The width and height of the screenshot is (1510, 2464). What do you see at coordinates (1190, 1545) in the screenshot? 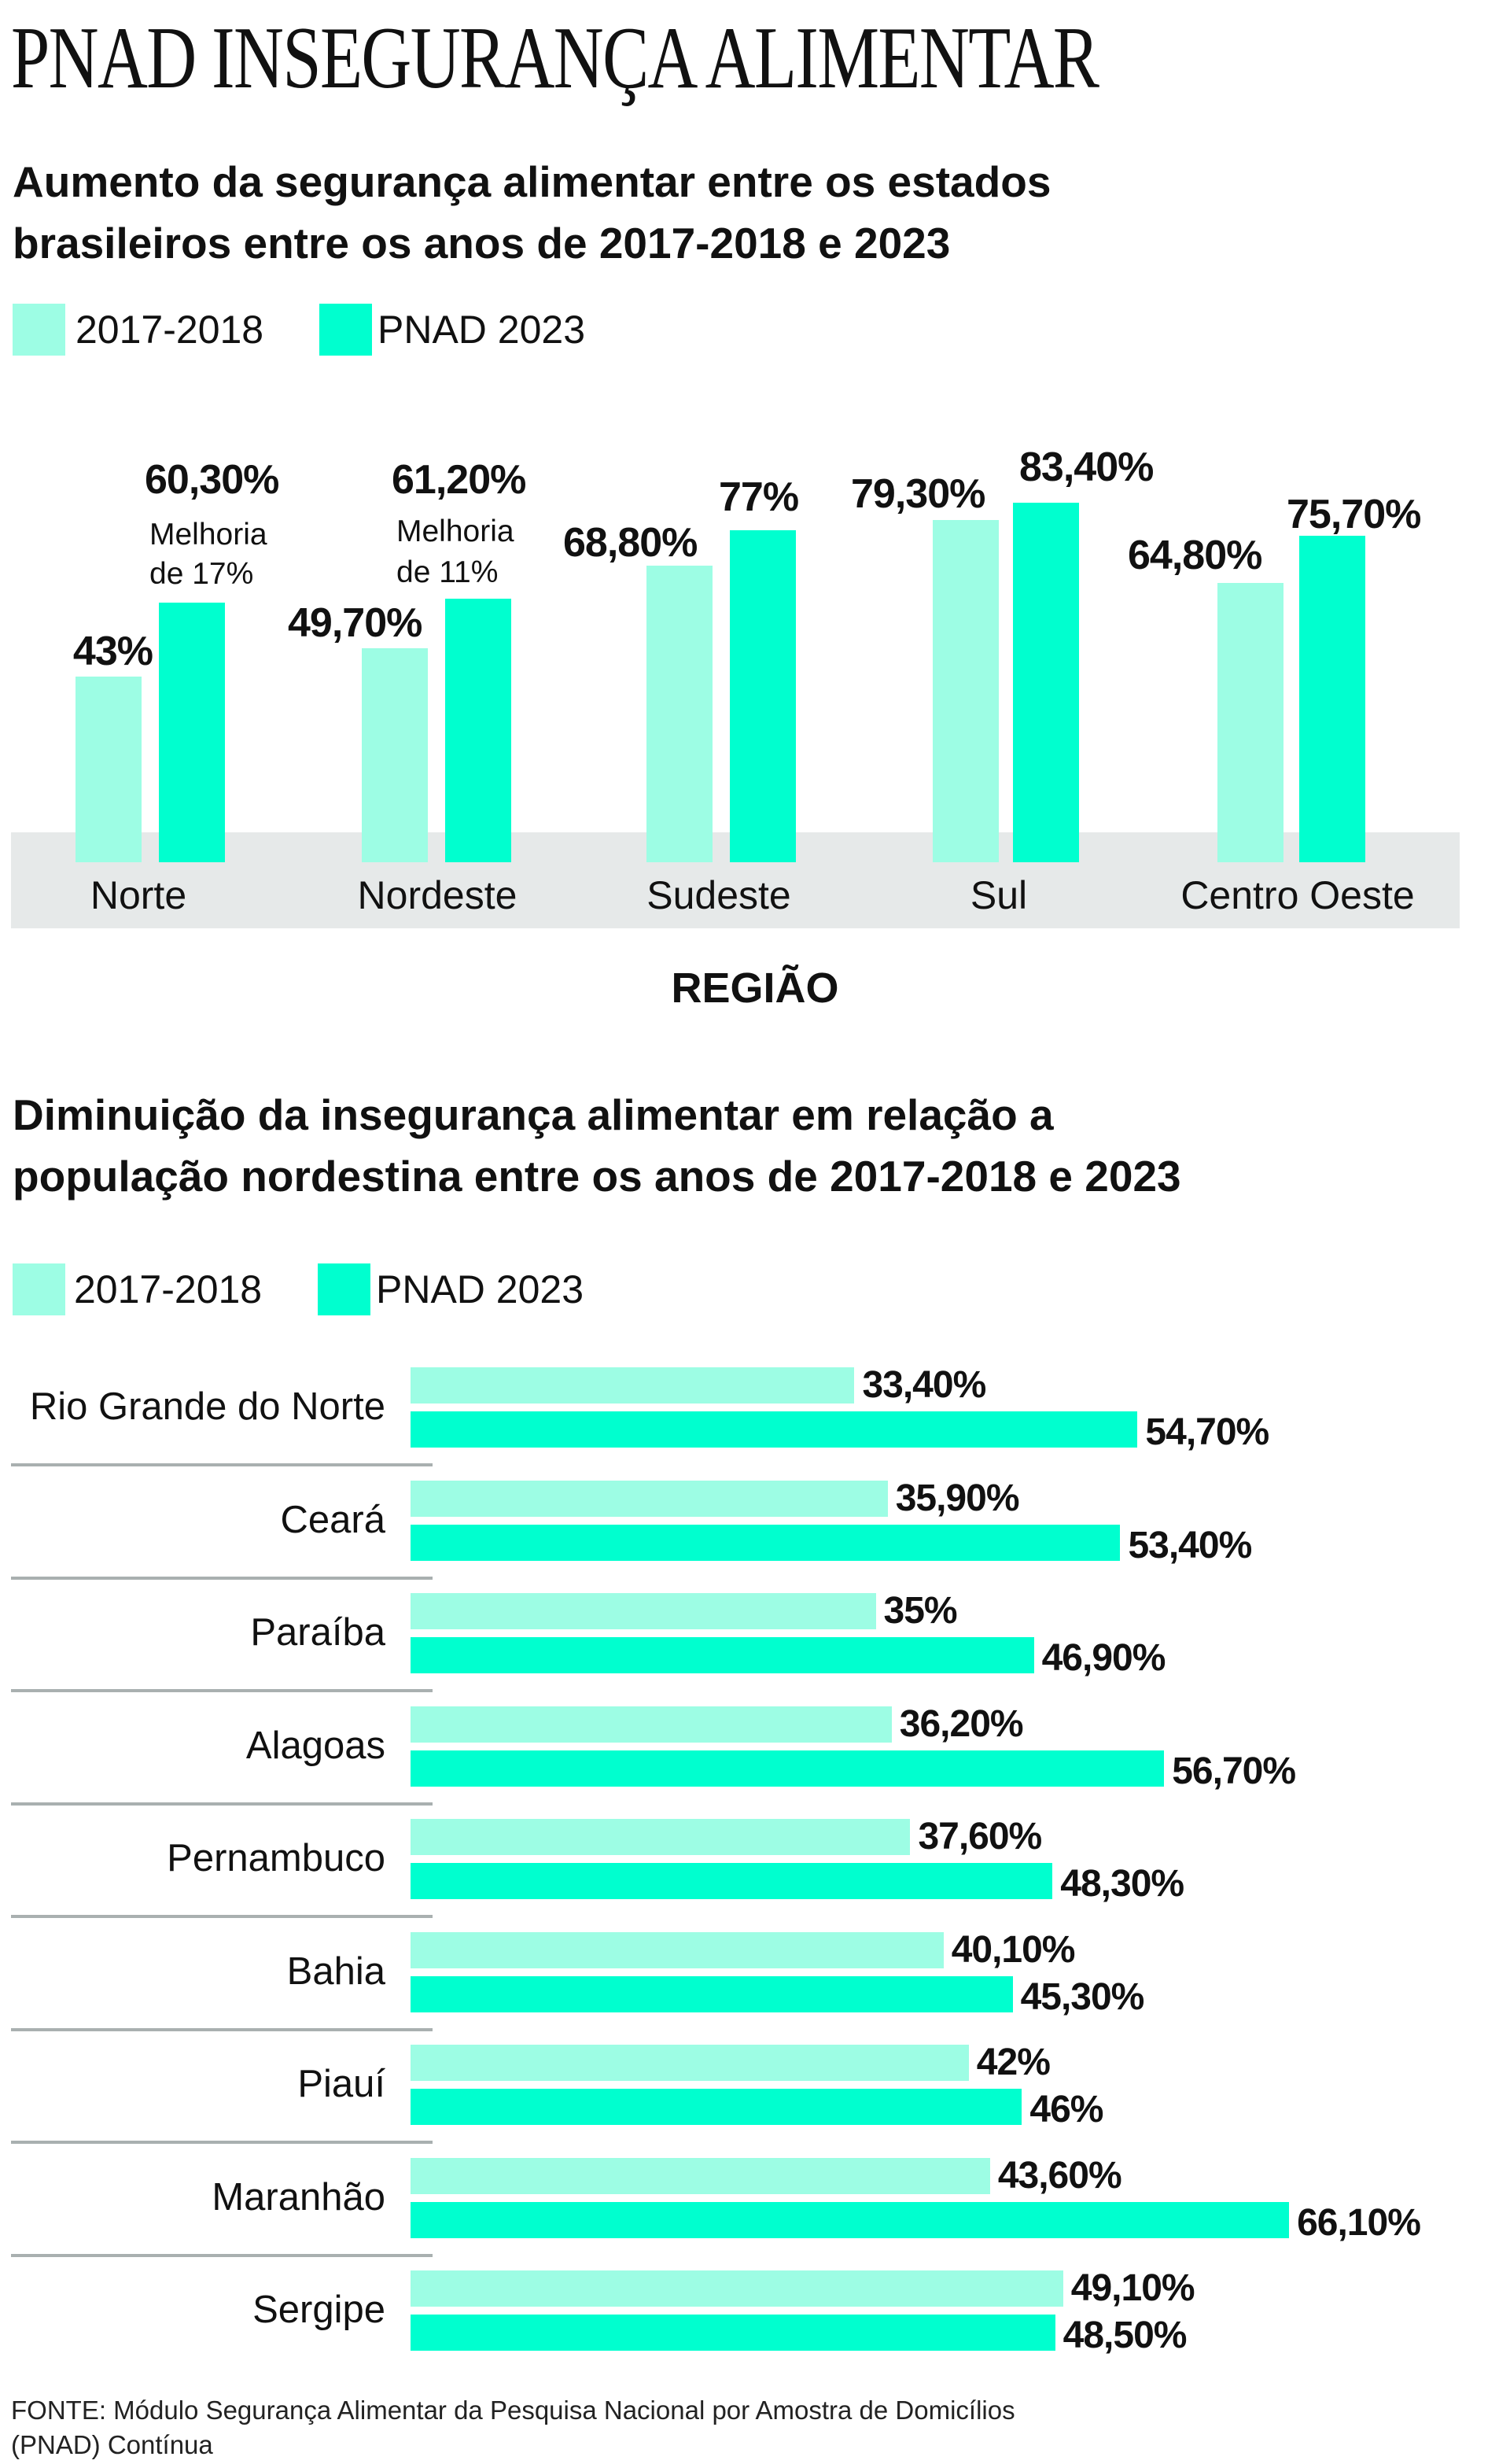
I see `value-label: 53,40%` at bounding box center [1190, 1545].